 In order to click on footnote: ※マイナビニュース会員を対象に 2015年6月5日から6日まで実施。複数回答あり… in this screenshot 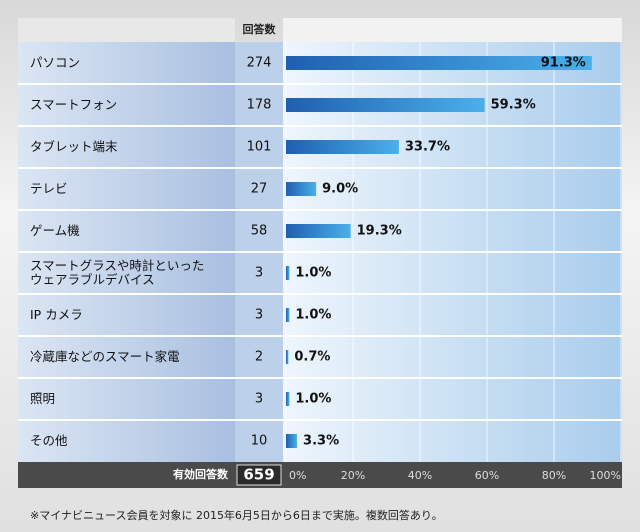, I will do `click(236, 515)`.